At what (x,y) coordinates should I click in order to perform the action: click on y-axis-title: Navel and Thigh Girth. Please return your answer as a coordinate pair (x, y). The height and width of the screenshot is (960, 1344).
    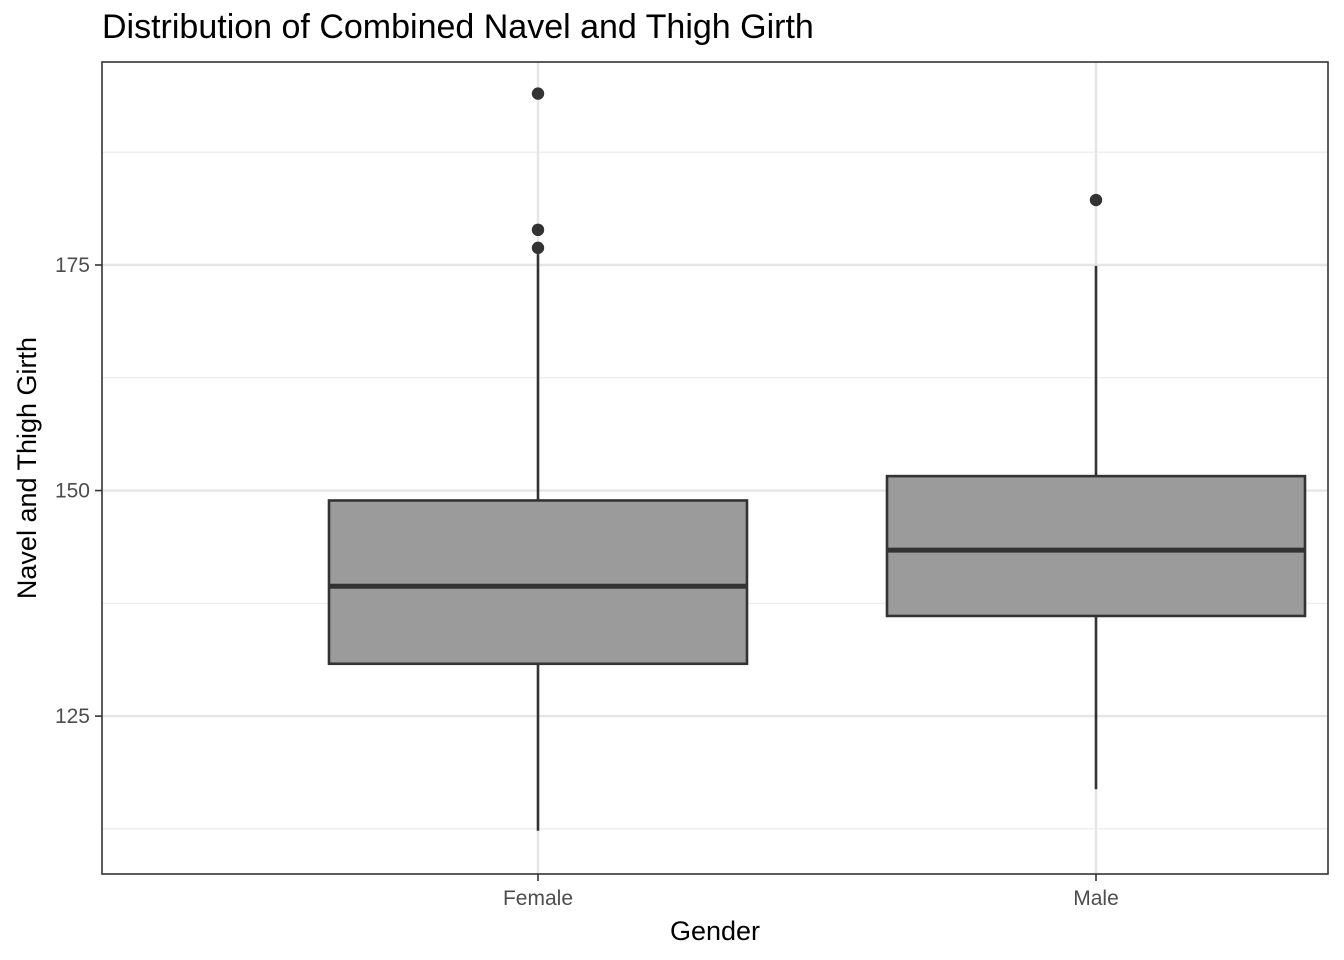
    Looking at the image, I should click on (27, 468).